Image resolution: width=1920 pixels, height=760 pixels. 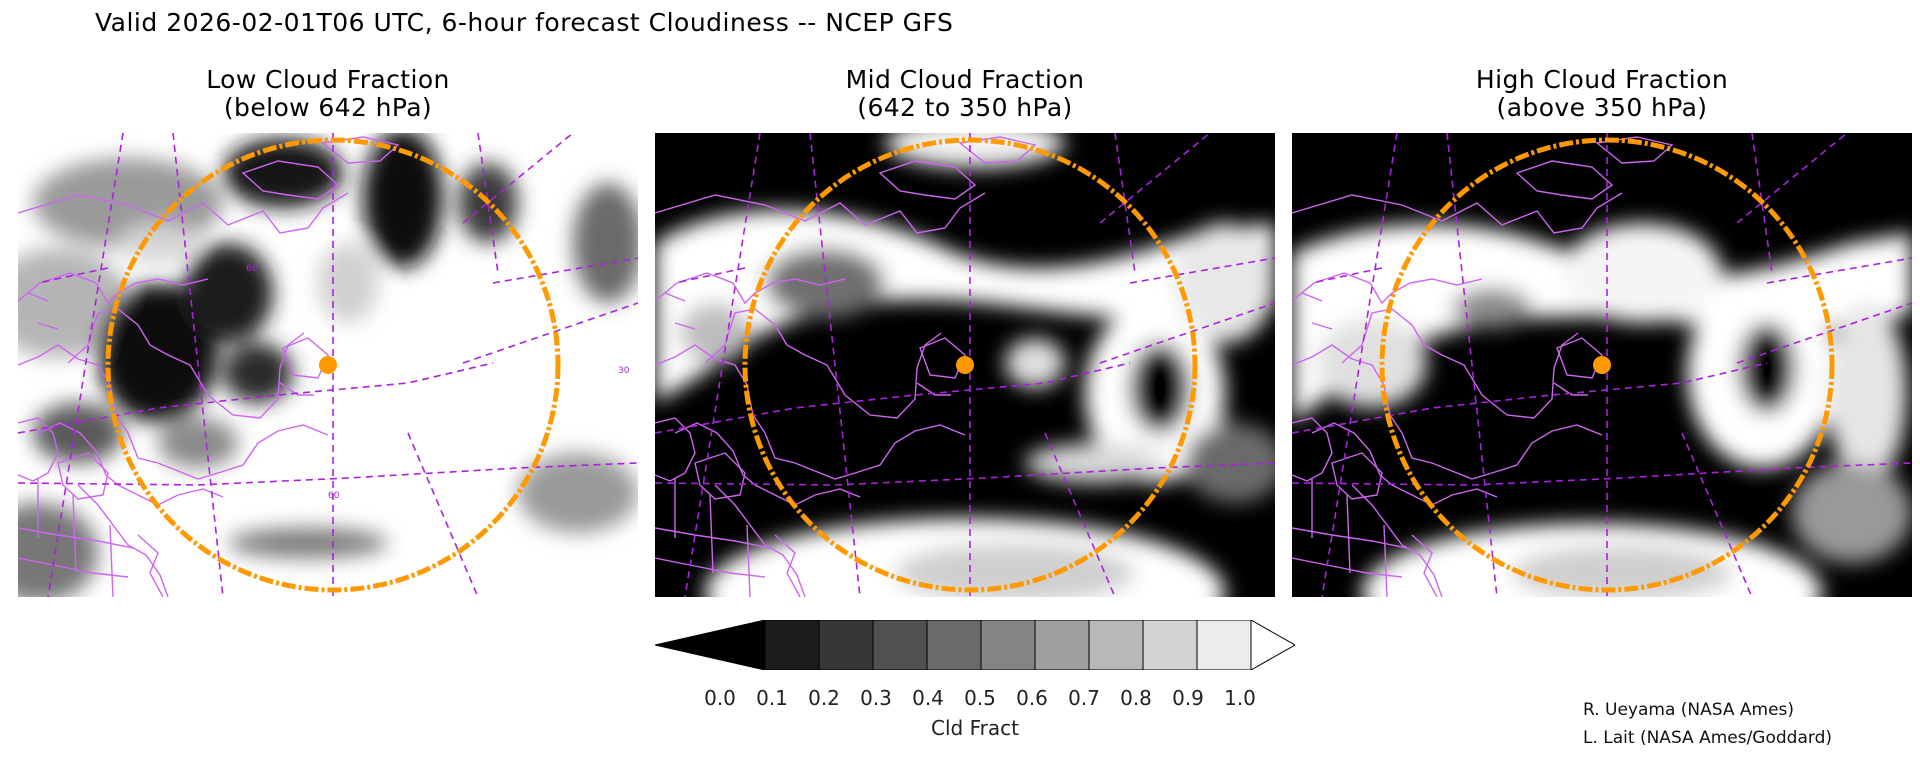 I want to click on colorbar-tick-label: 0.2, so click(x=824, y=698).